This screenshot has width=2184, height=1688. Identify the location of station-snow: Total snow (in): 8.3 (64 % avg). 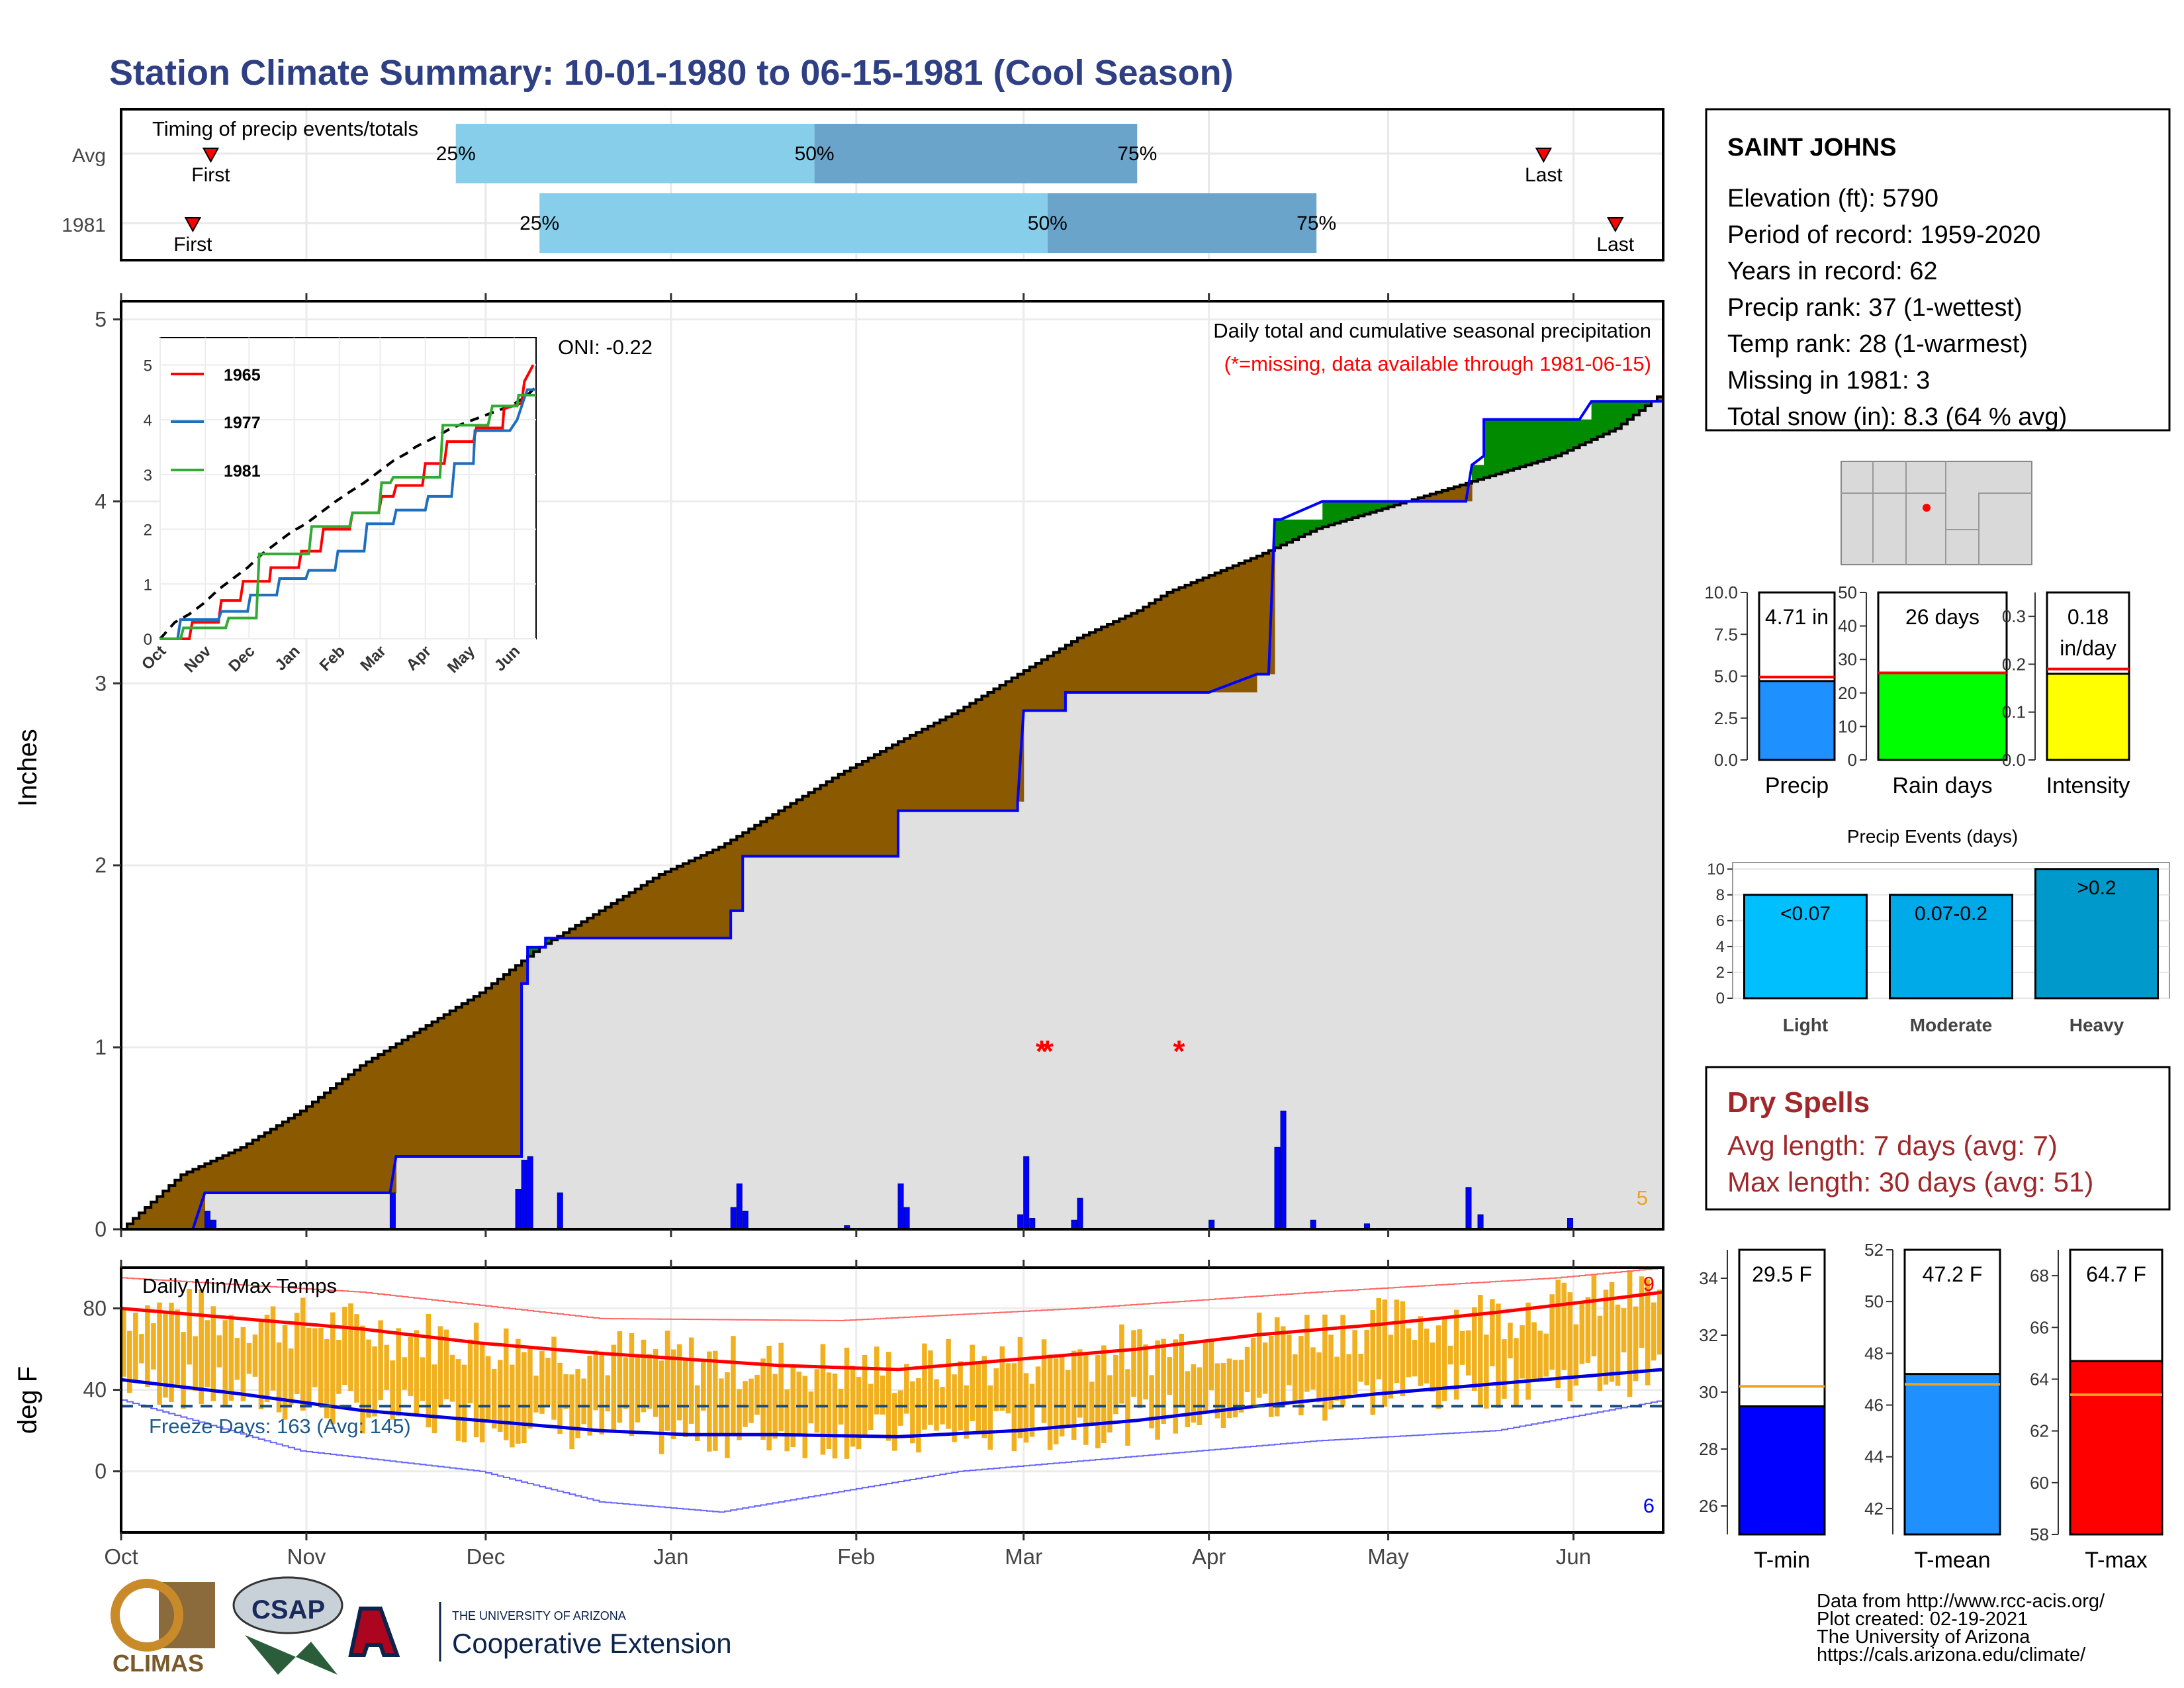
(1897, 417).